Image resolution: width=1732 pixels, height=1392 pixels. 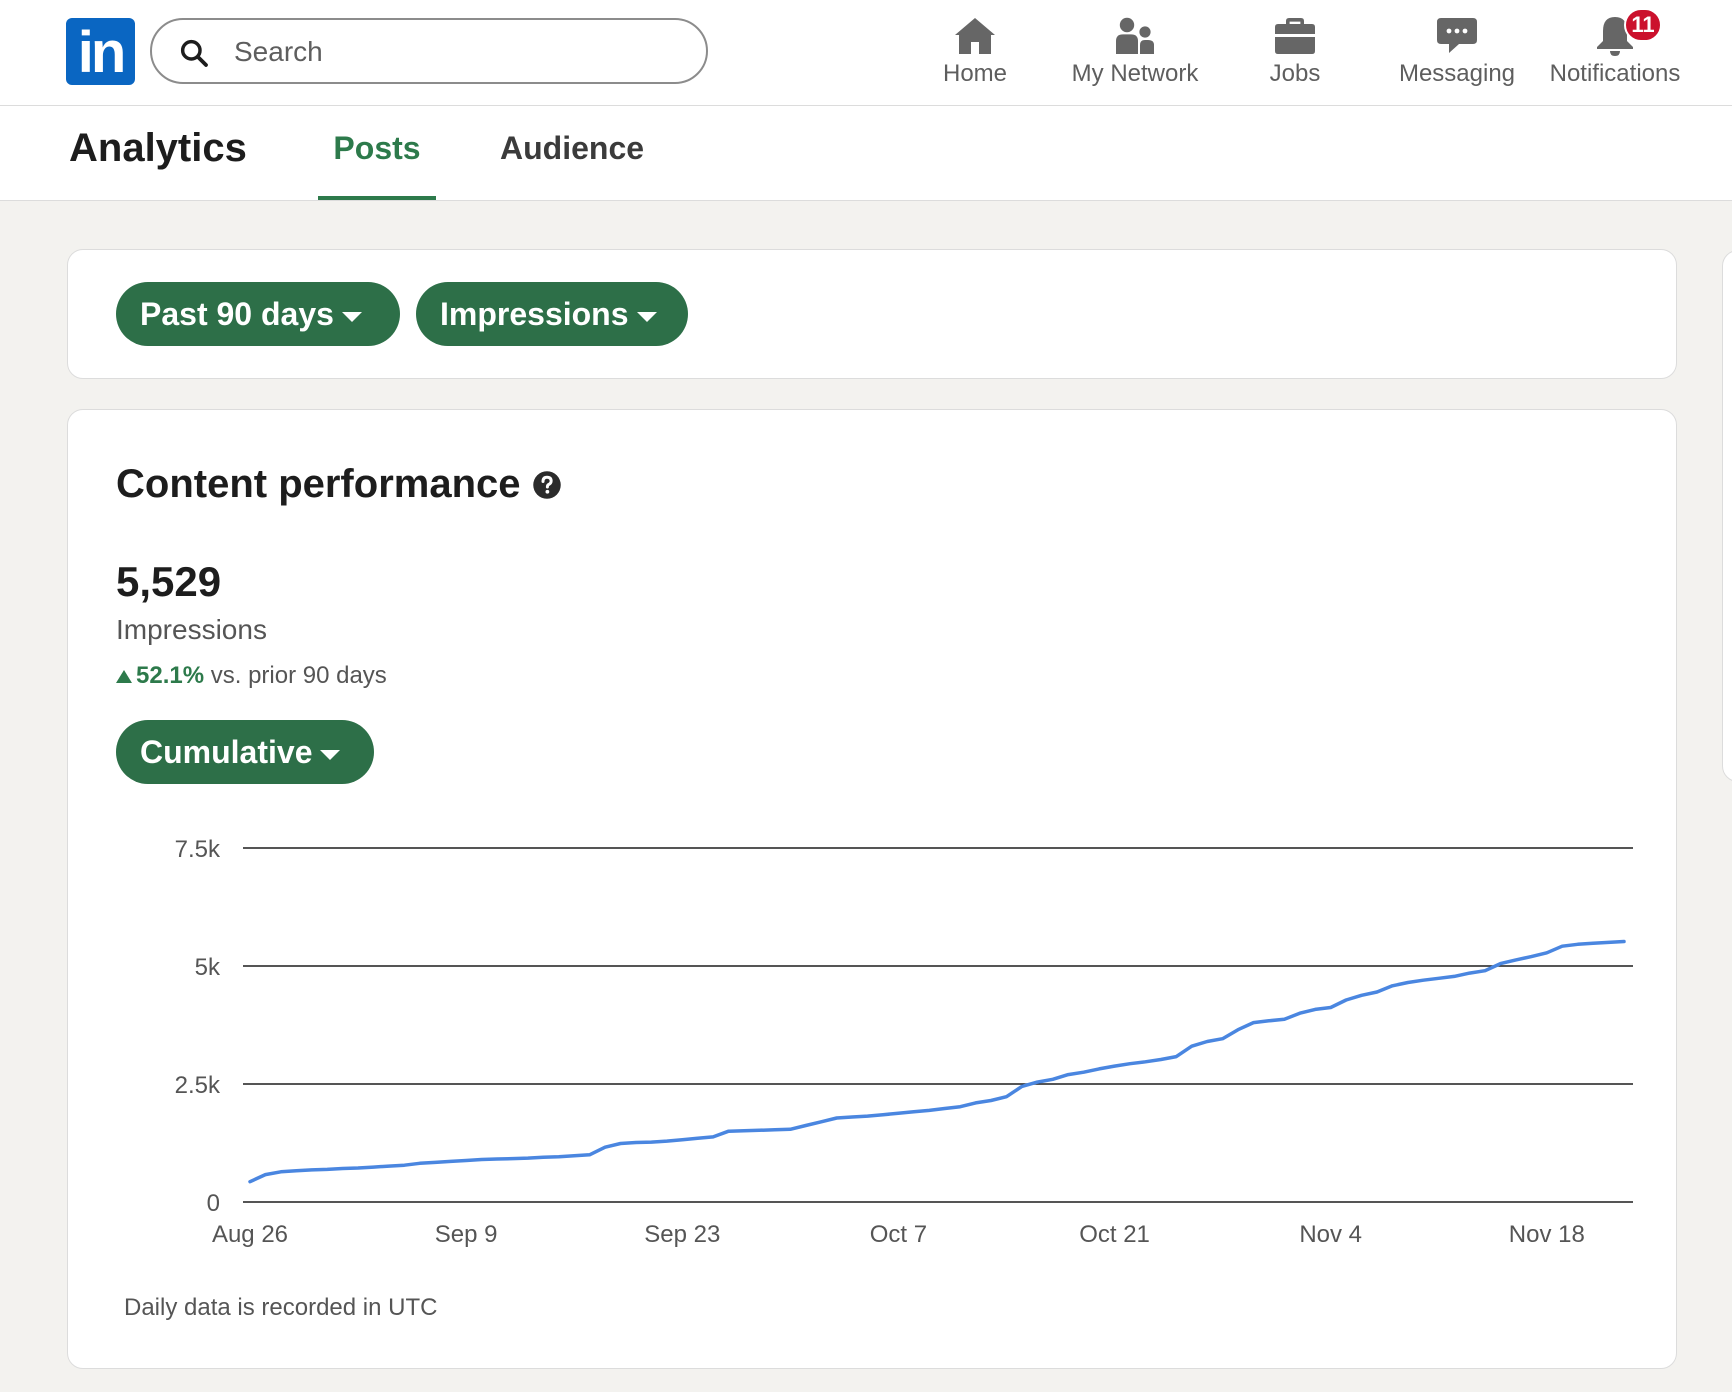 I want to click on tab-posts: Posts, so click(x=377, y=165).